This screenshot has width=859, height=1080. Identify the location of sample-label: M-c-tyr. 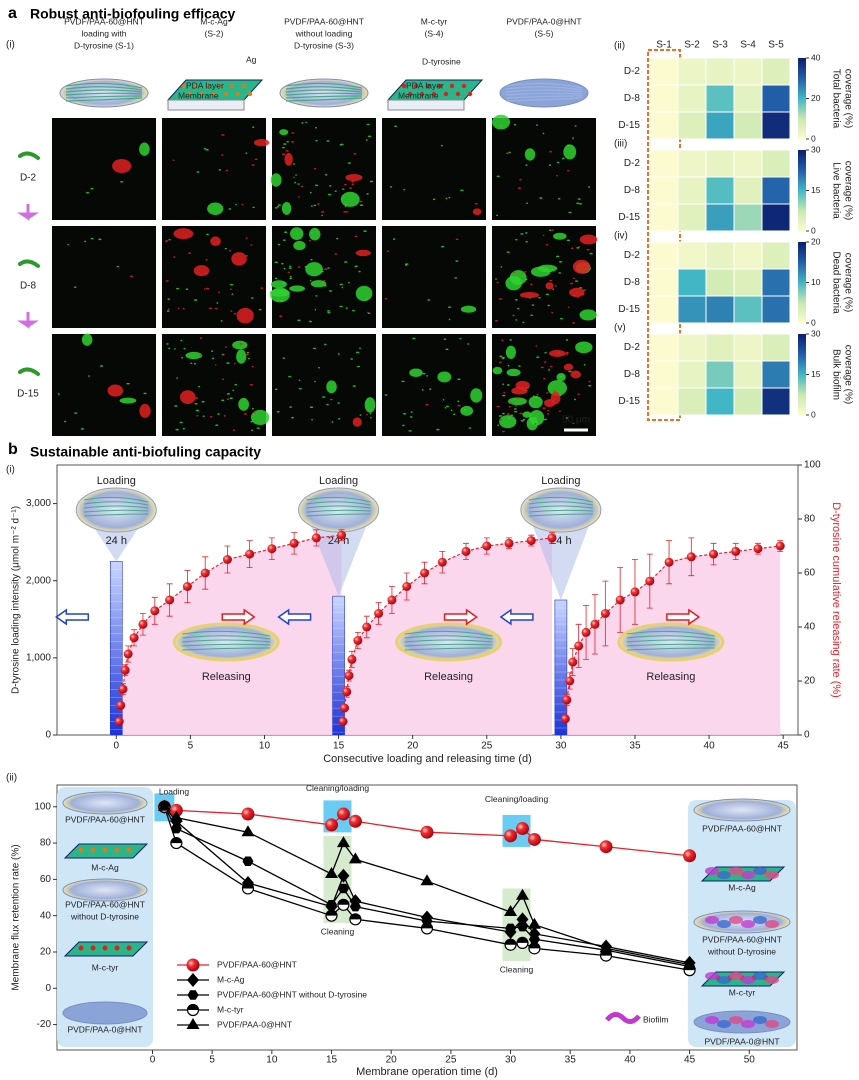
(434, 21).